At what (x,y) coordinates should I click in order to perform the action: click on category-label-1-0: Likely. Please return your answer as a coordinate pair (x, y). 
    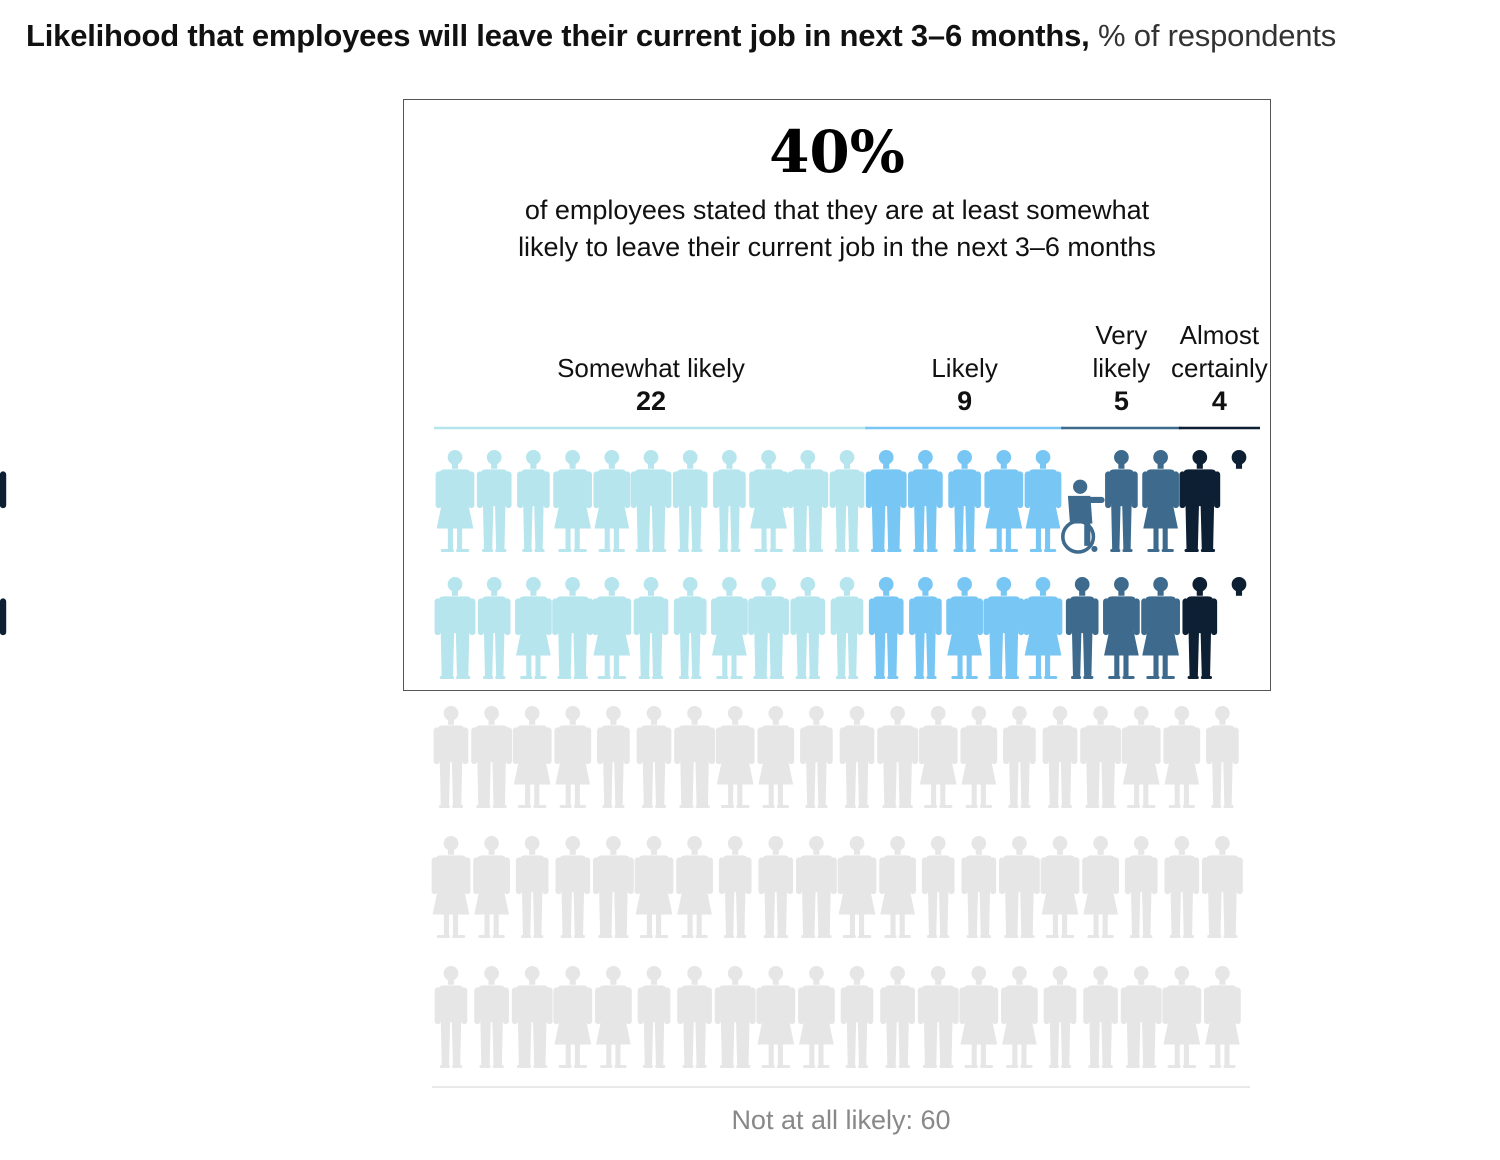
    Looking at the image, I should click on (964, 368).